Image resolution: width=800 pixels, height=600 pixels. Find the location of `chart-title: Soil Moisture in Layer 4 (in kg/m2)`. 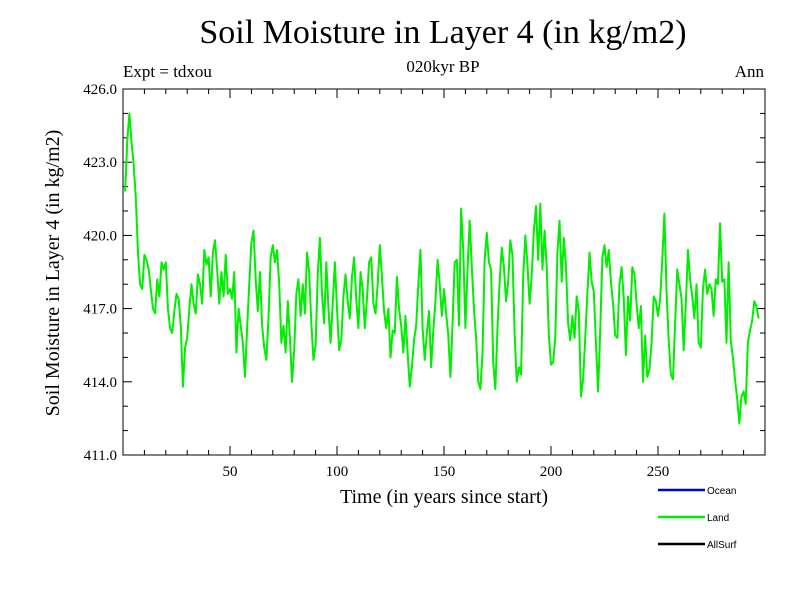

chart-title: Soil Moisture in Layer 4 (in kg/m2) is located at coordinates (443, 32).